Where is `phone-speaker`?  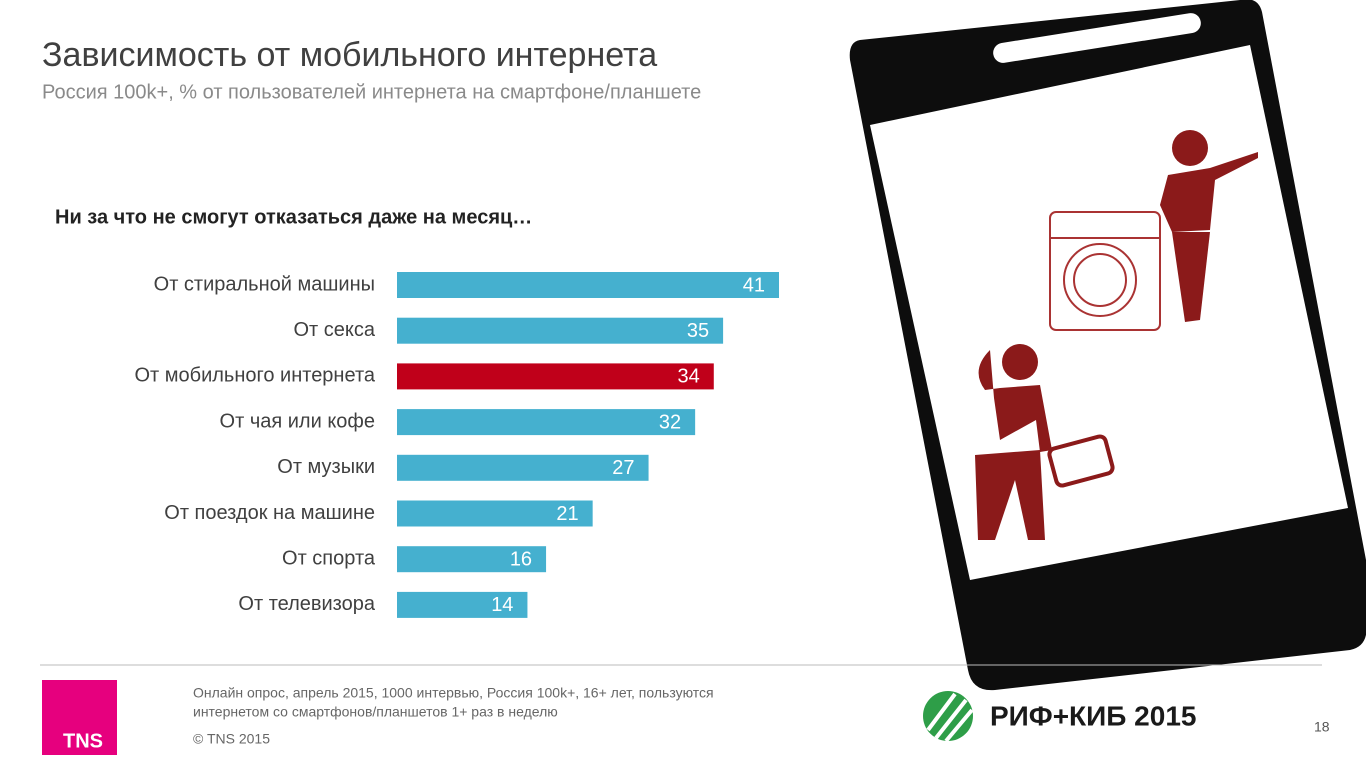
phone-speaker is located at coordinates (1097, 38).